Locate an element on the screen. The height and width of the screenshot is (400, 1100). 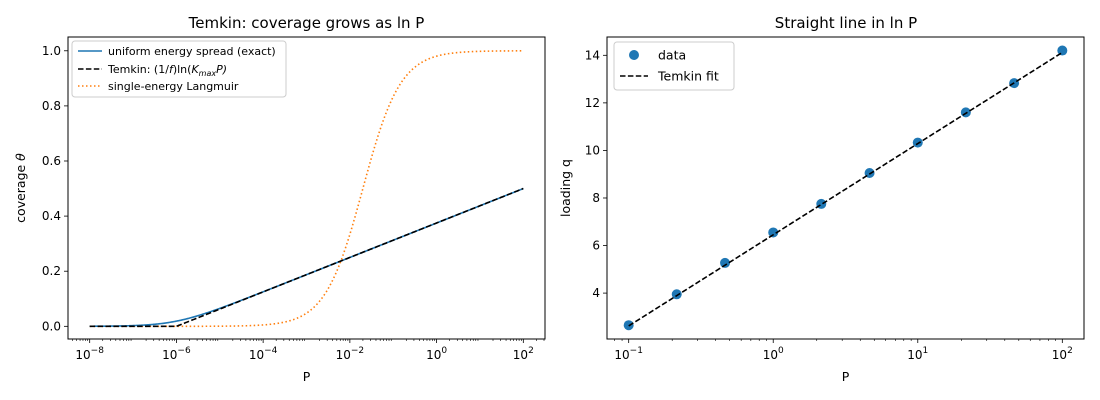
series-line-temkin is located at coordinates (306, 257).